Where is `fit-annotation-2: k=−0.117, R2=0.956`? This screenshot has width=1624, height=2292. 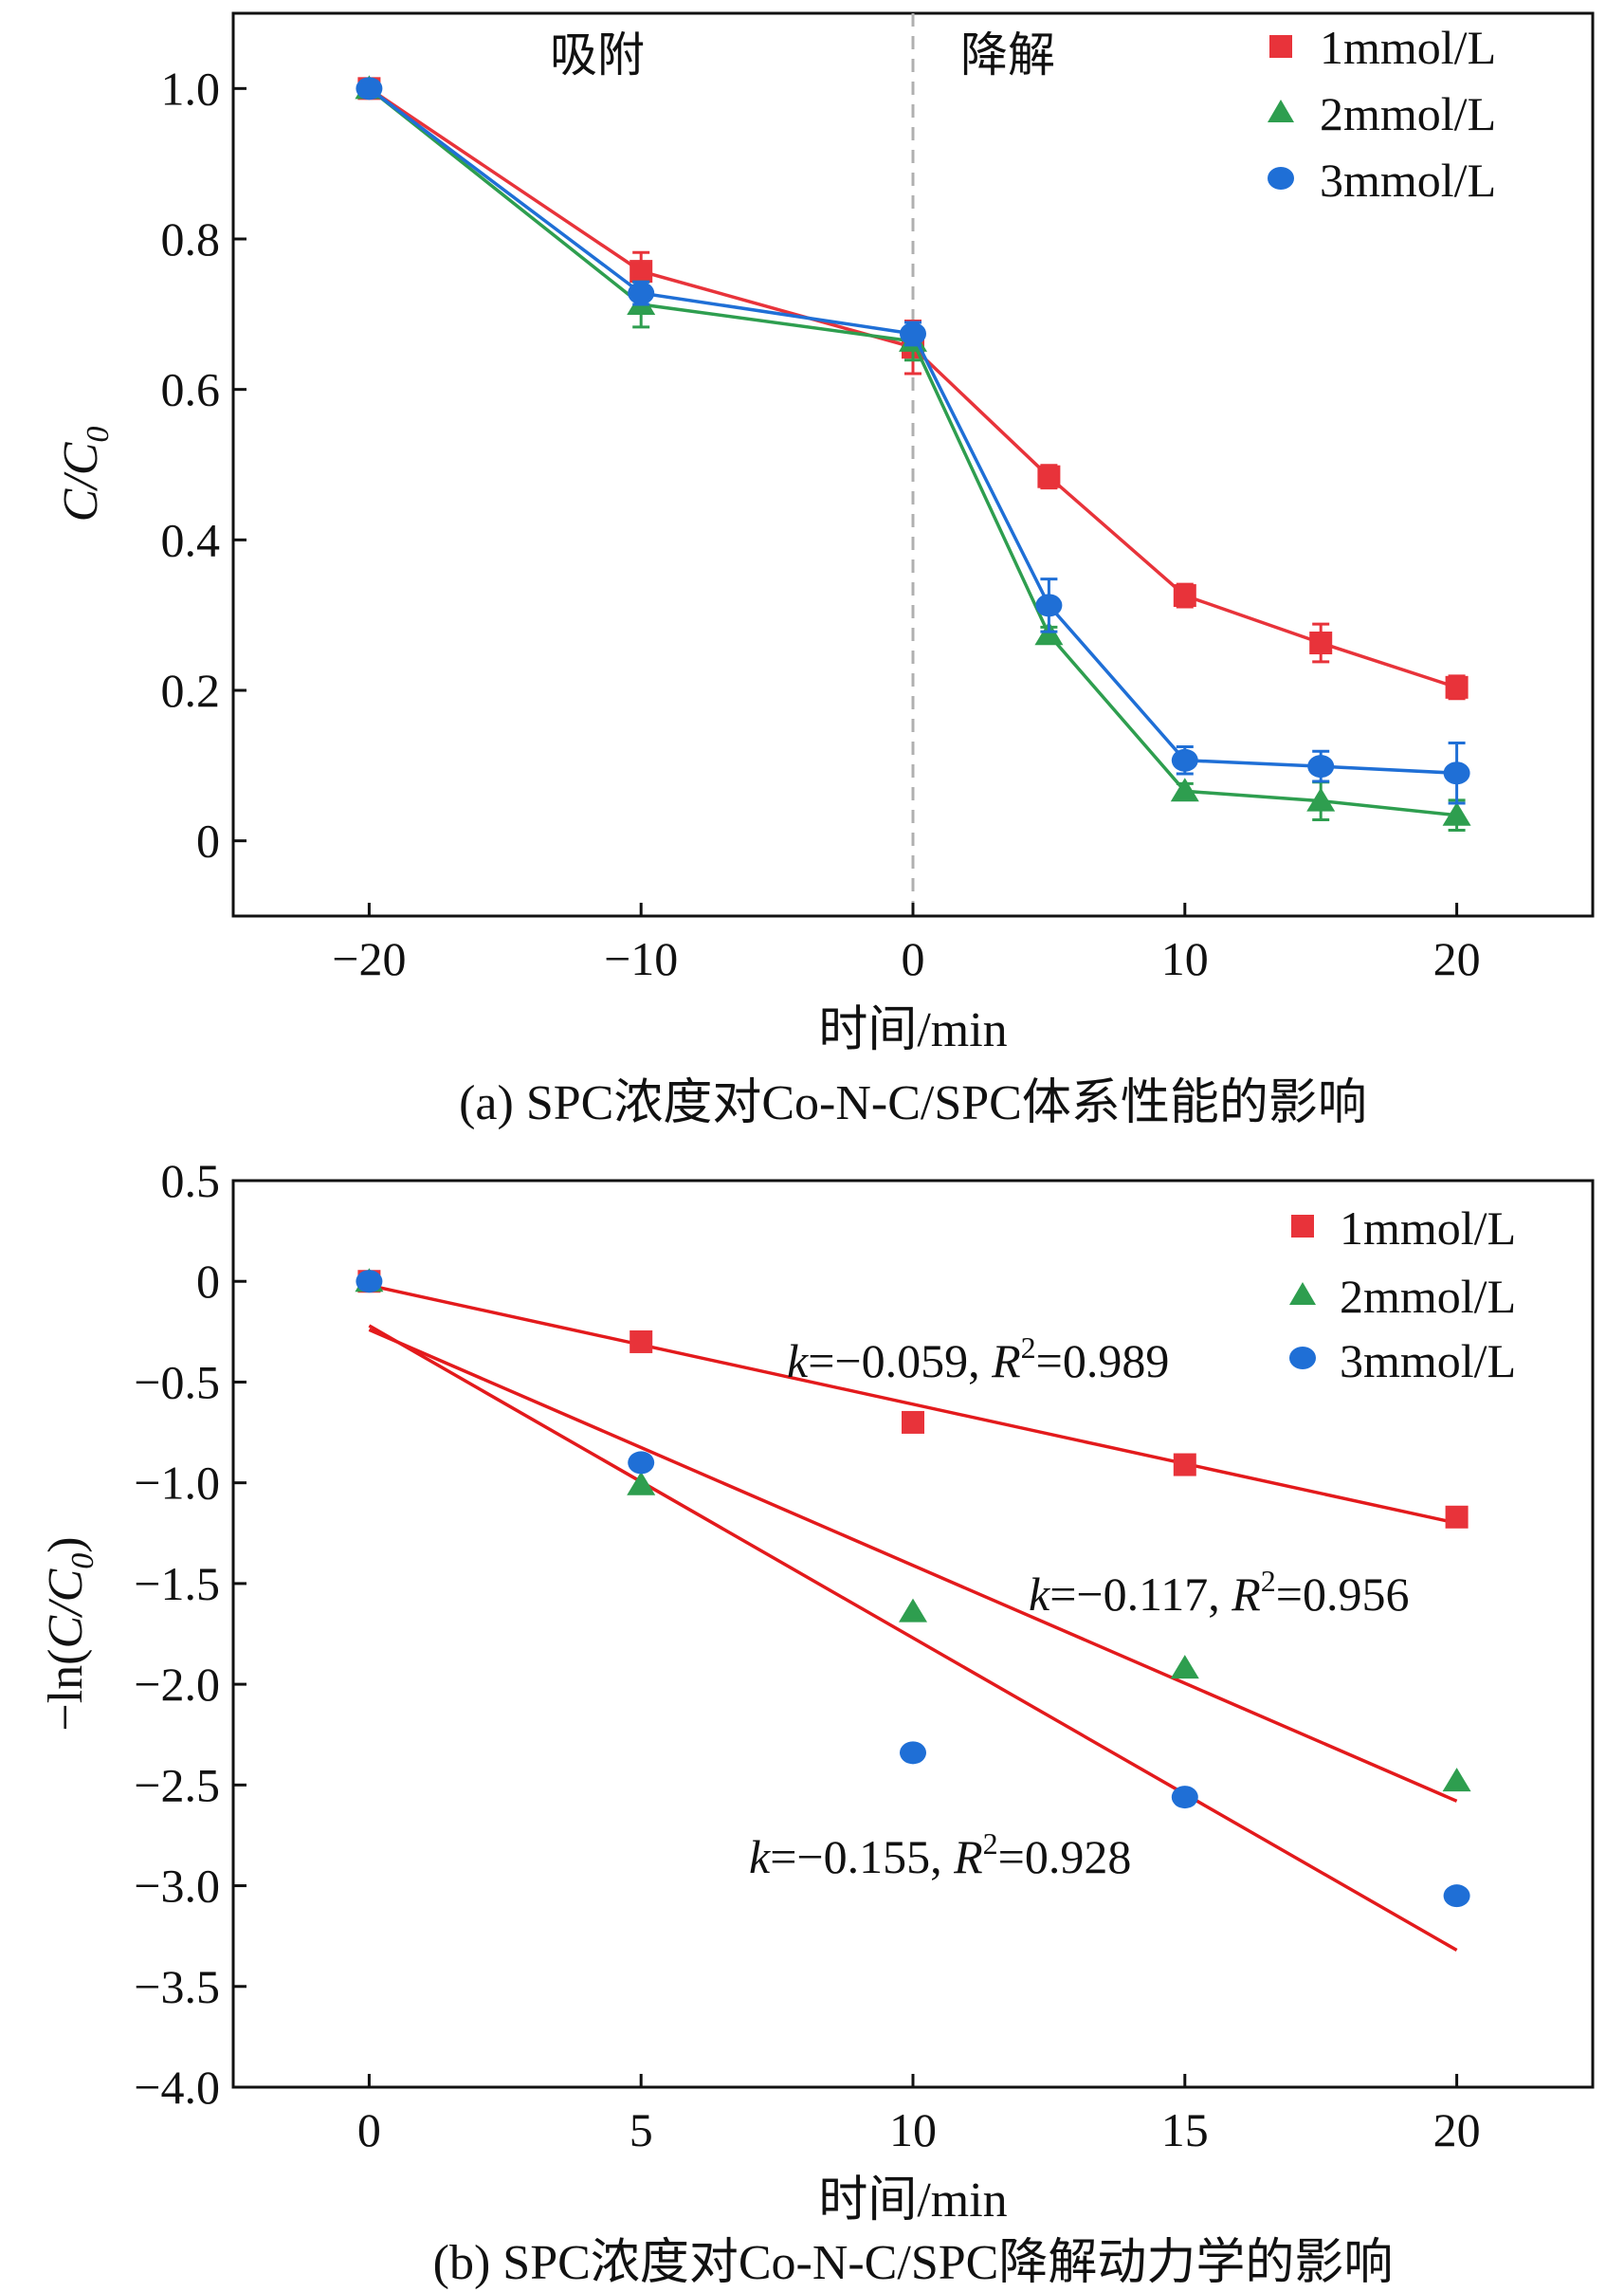 fit-annotation-2: k=−0.117, R2=0.956 is located at coordinates (1219, 1593).